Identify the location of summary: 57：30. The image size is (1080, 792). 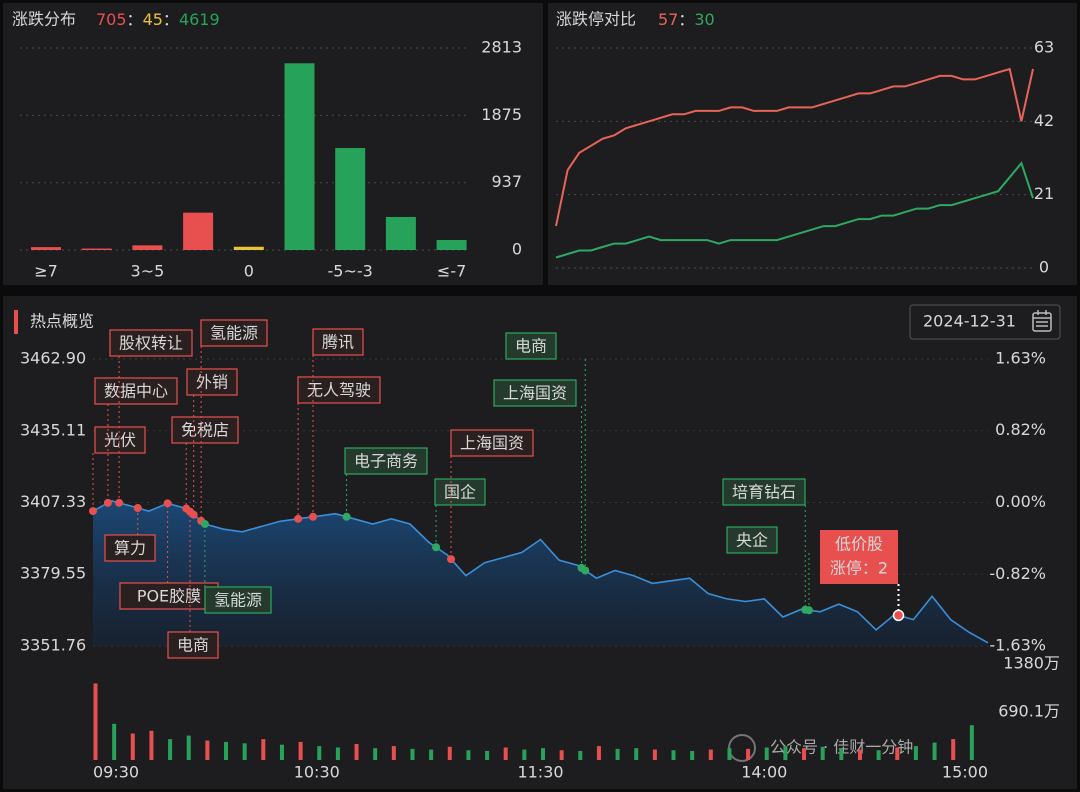
(686, 19).